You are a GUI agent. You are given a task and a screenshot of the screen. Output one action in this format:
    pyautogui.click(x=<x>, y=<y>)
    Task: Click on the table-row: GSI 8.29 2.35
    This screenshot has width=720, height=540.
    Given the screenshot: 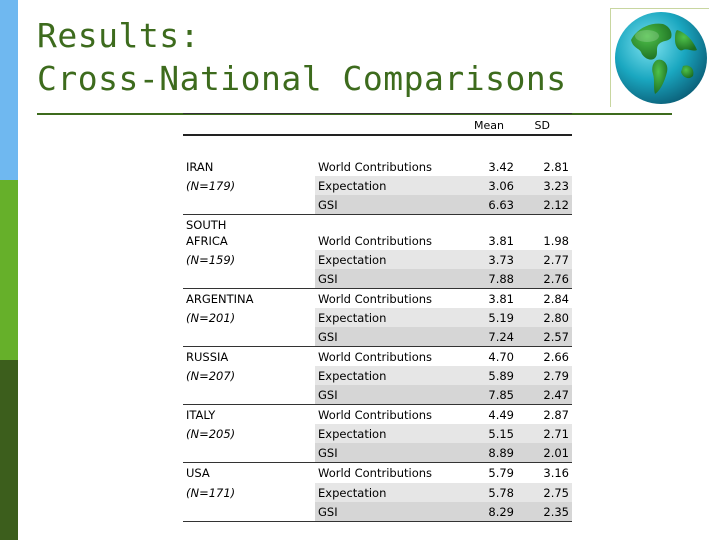 What is the action you would take?
    pyautogui.click(x=377, y=511)
    